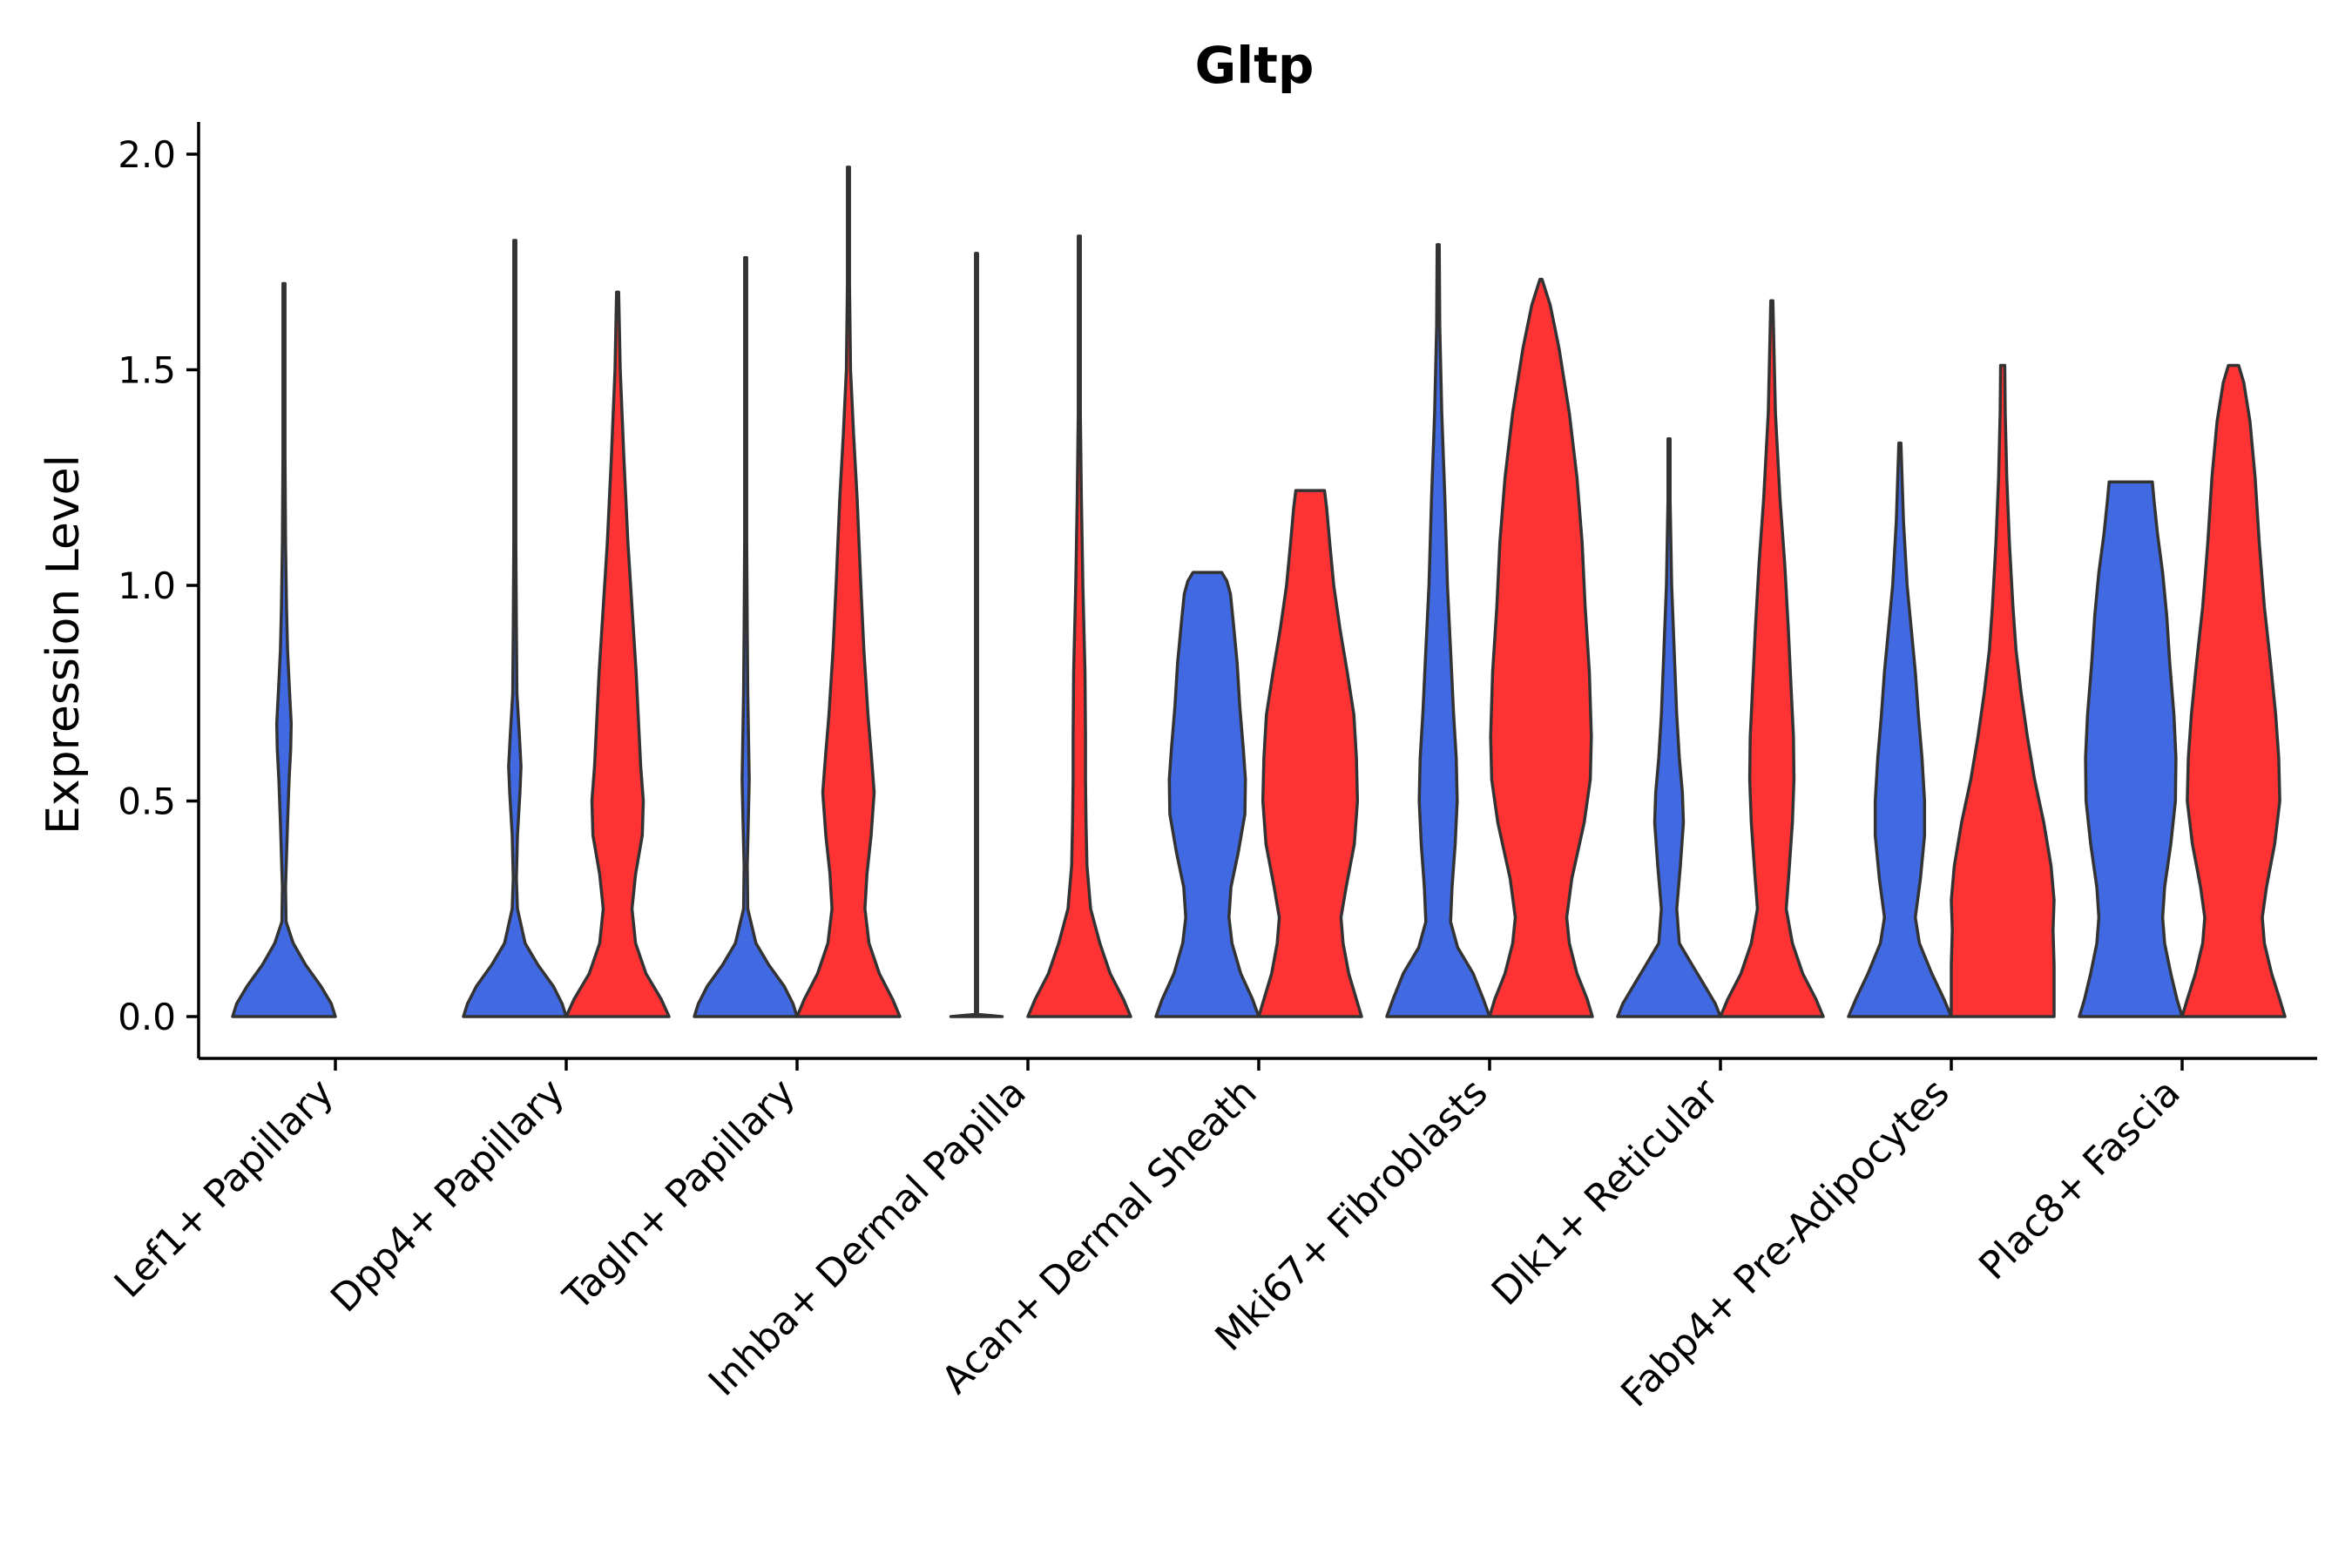  What do you see at coordinates (64, 645) in the screenshot?
I see `y-axis-label: Expression Level` at bounding box center [64, 645].